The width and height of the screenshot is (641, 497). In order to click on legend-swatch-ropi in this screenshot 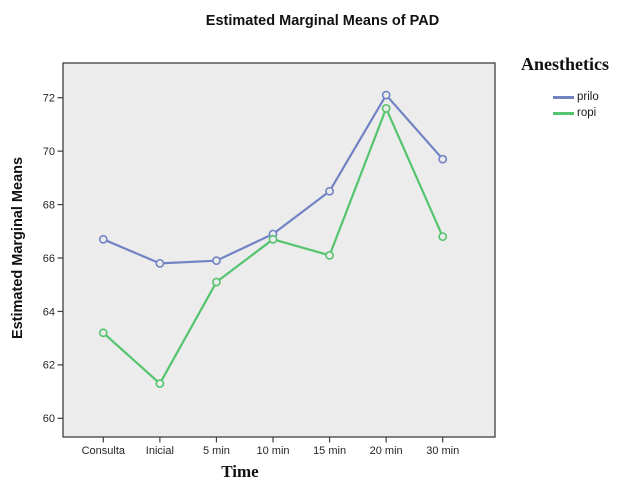, I will do `click(563, 113)`.